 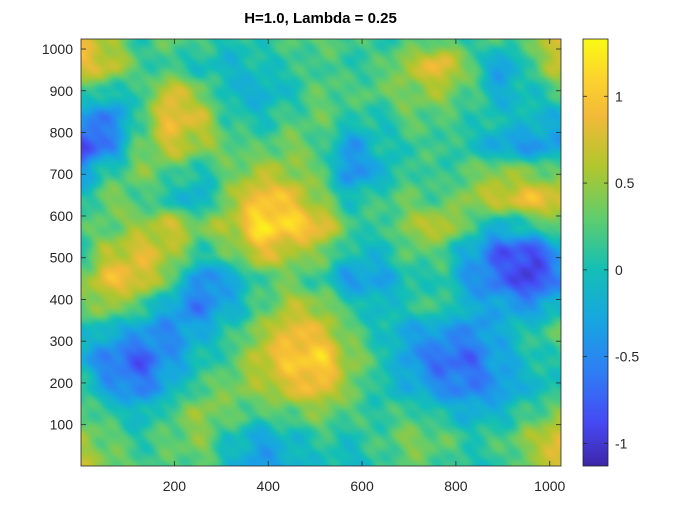 What do you see at coordinates (456, 486) in the screenshot?
I see `x-tick-label: 800` at bounding box center [456, 486].